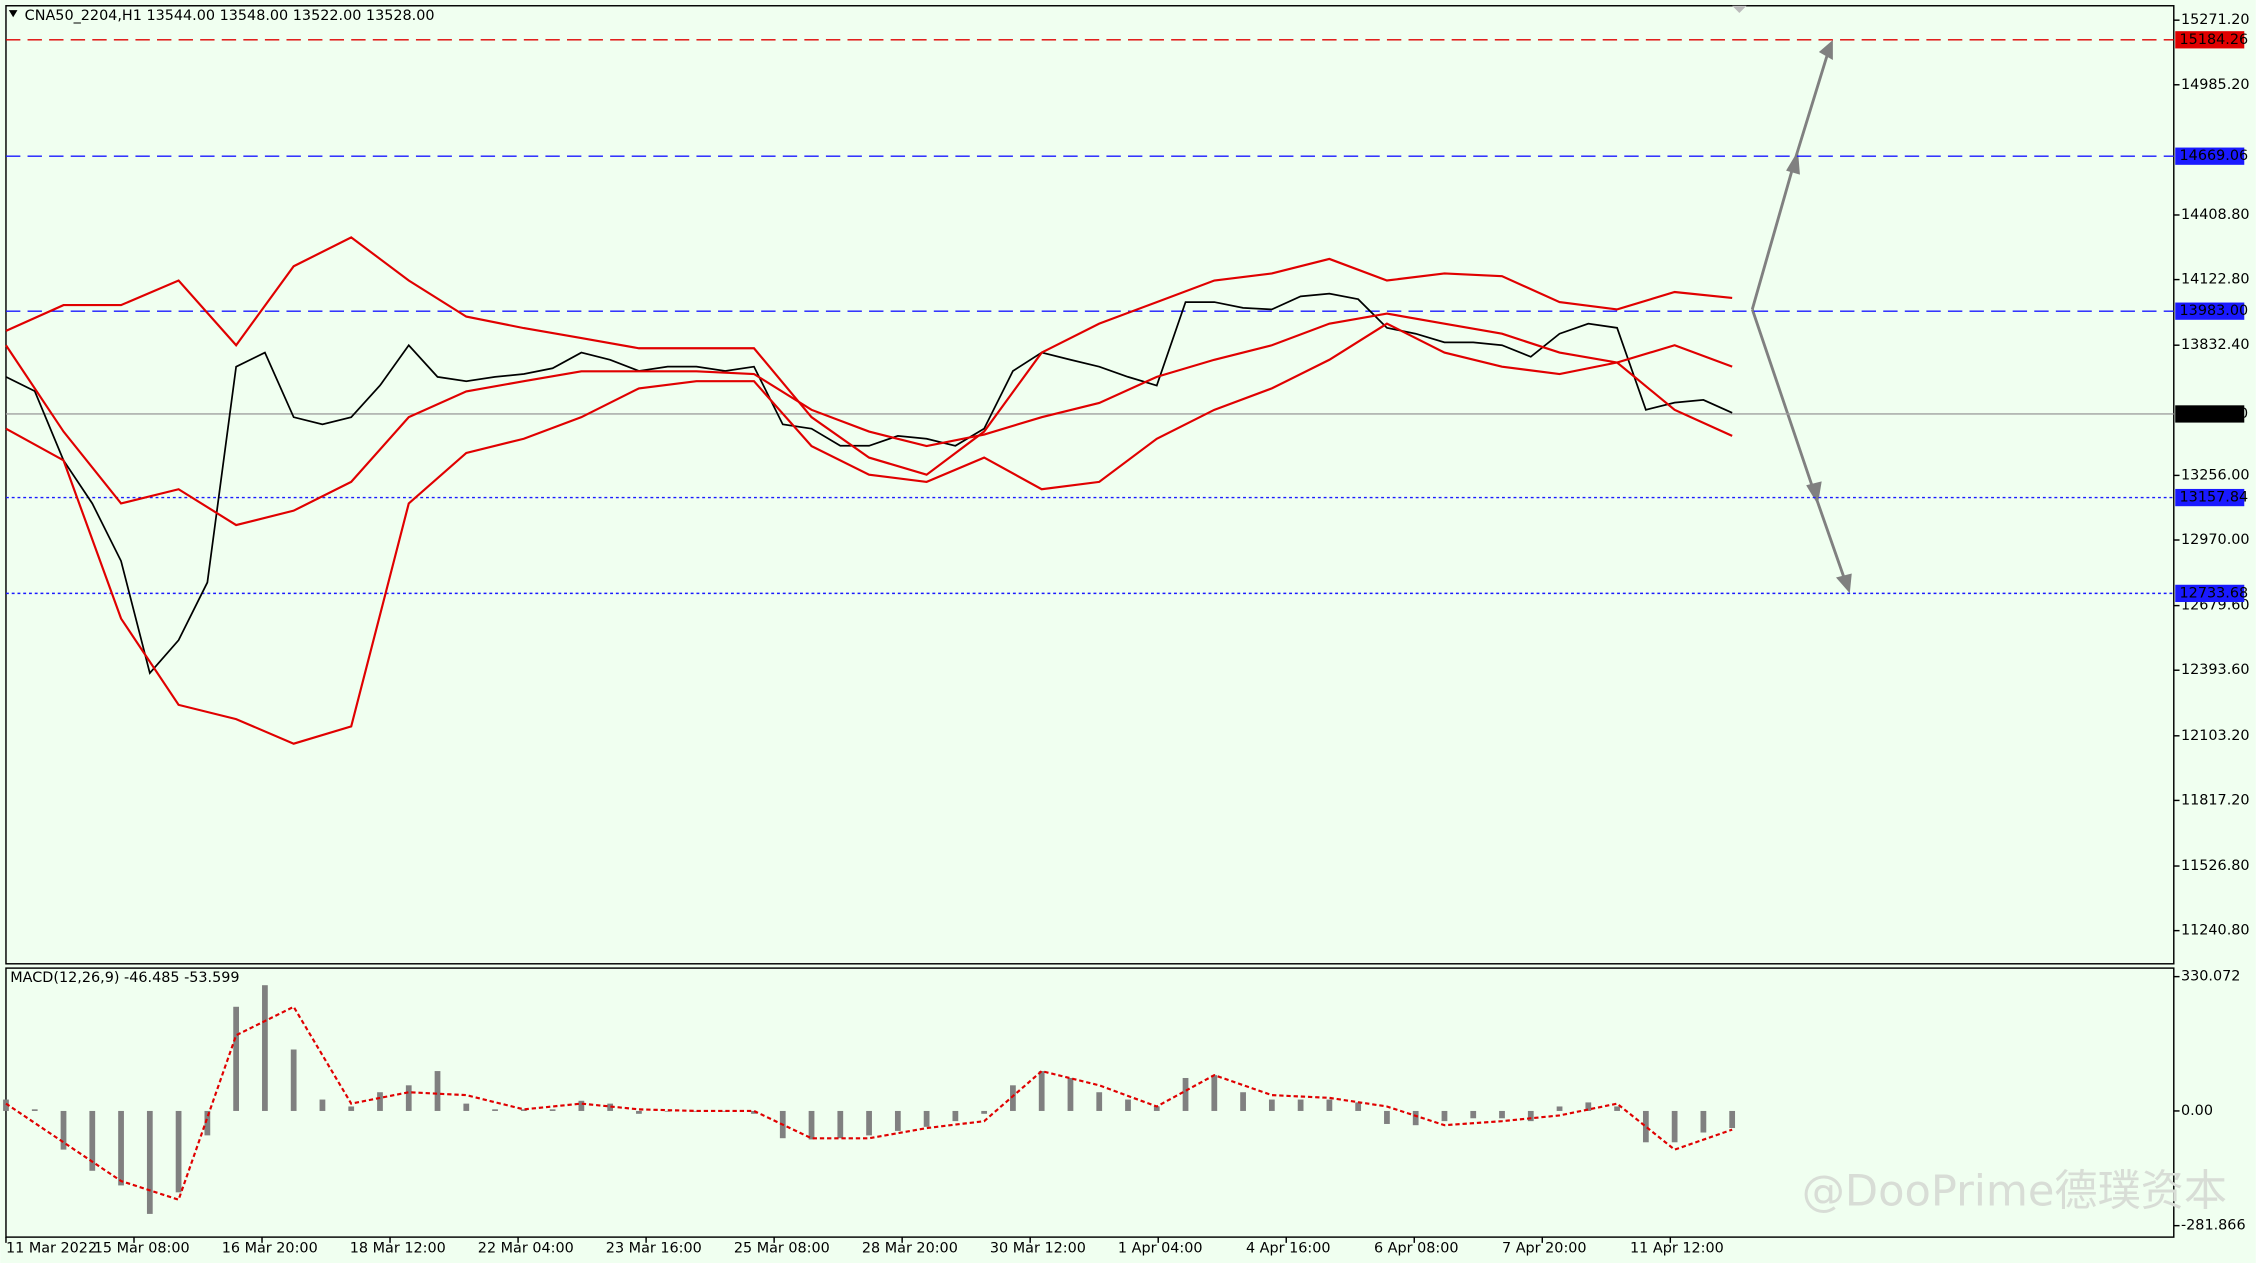 The image size is (2256, 1263). I want to click on y-tick-label: 11526.80, so click(2215, 866).